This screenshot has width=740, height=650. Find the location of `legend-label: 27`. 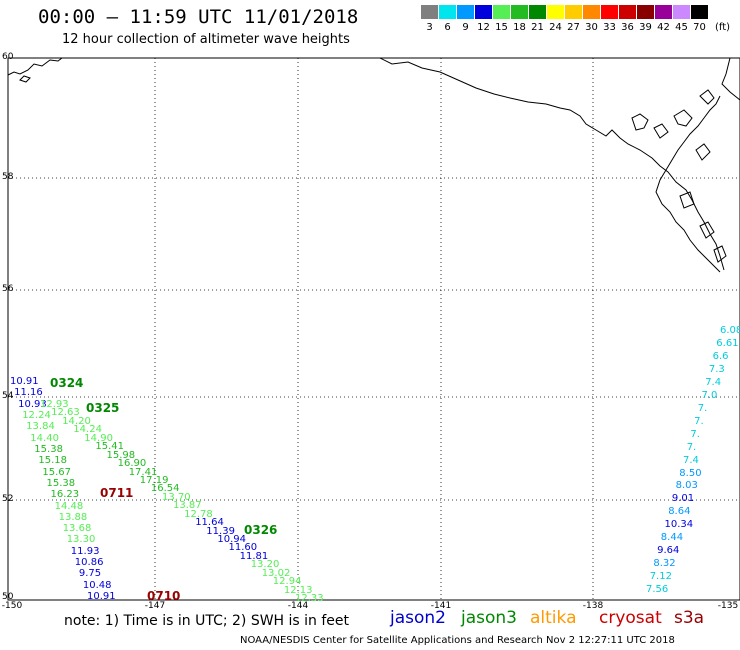

legend-label: 27 is located at coordinates (573, 27).